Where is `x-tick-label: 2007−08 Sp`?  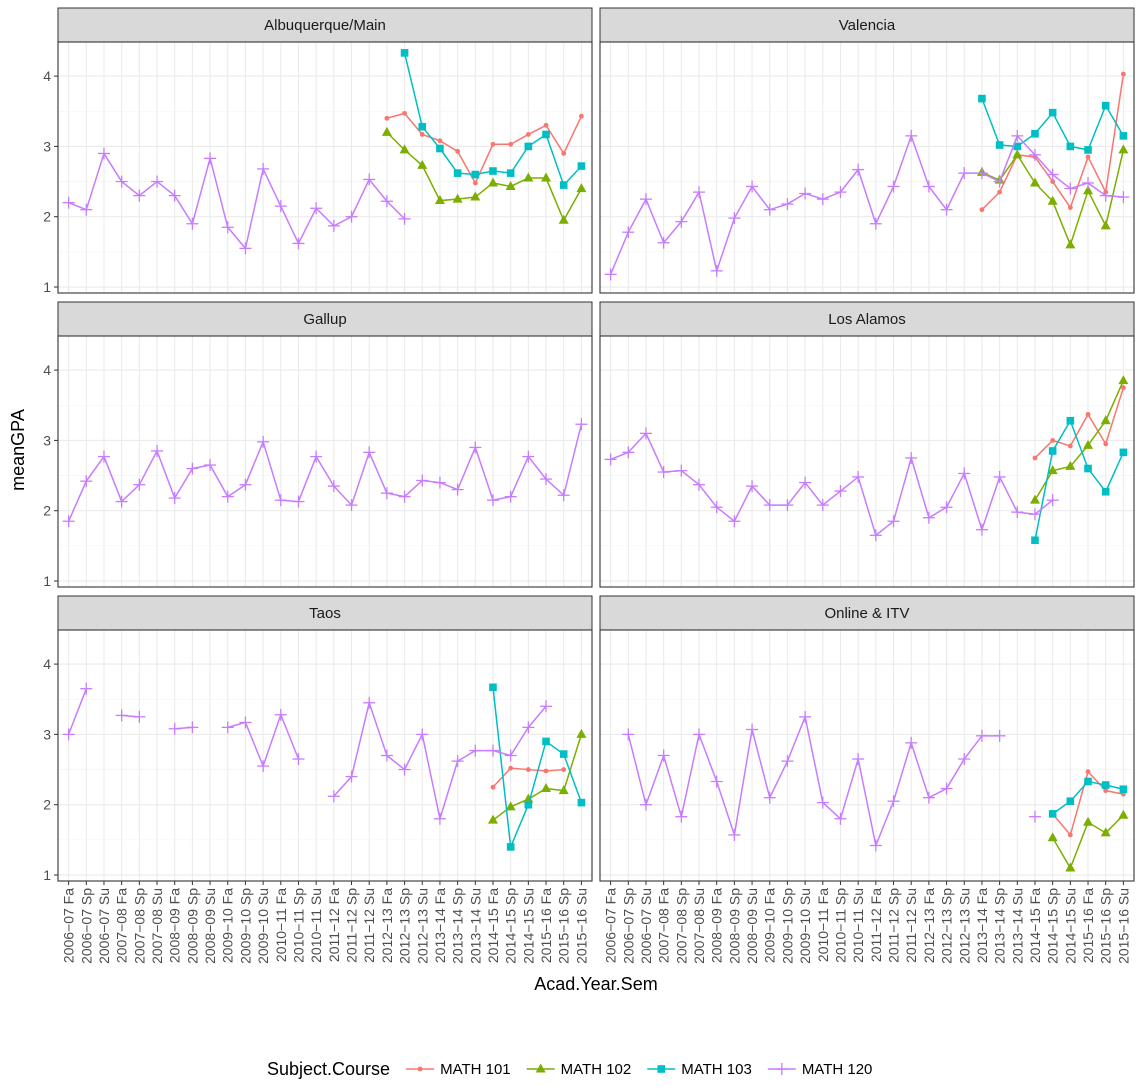 x-tick-label: 2007−08 Sp is located at coordinates (681, 926).